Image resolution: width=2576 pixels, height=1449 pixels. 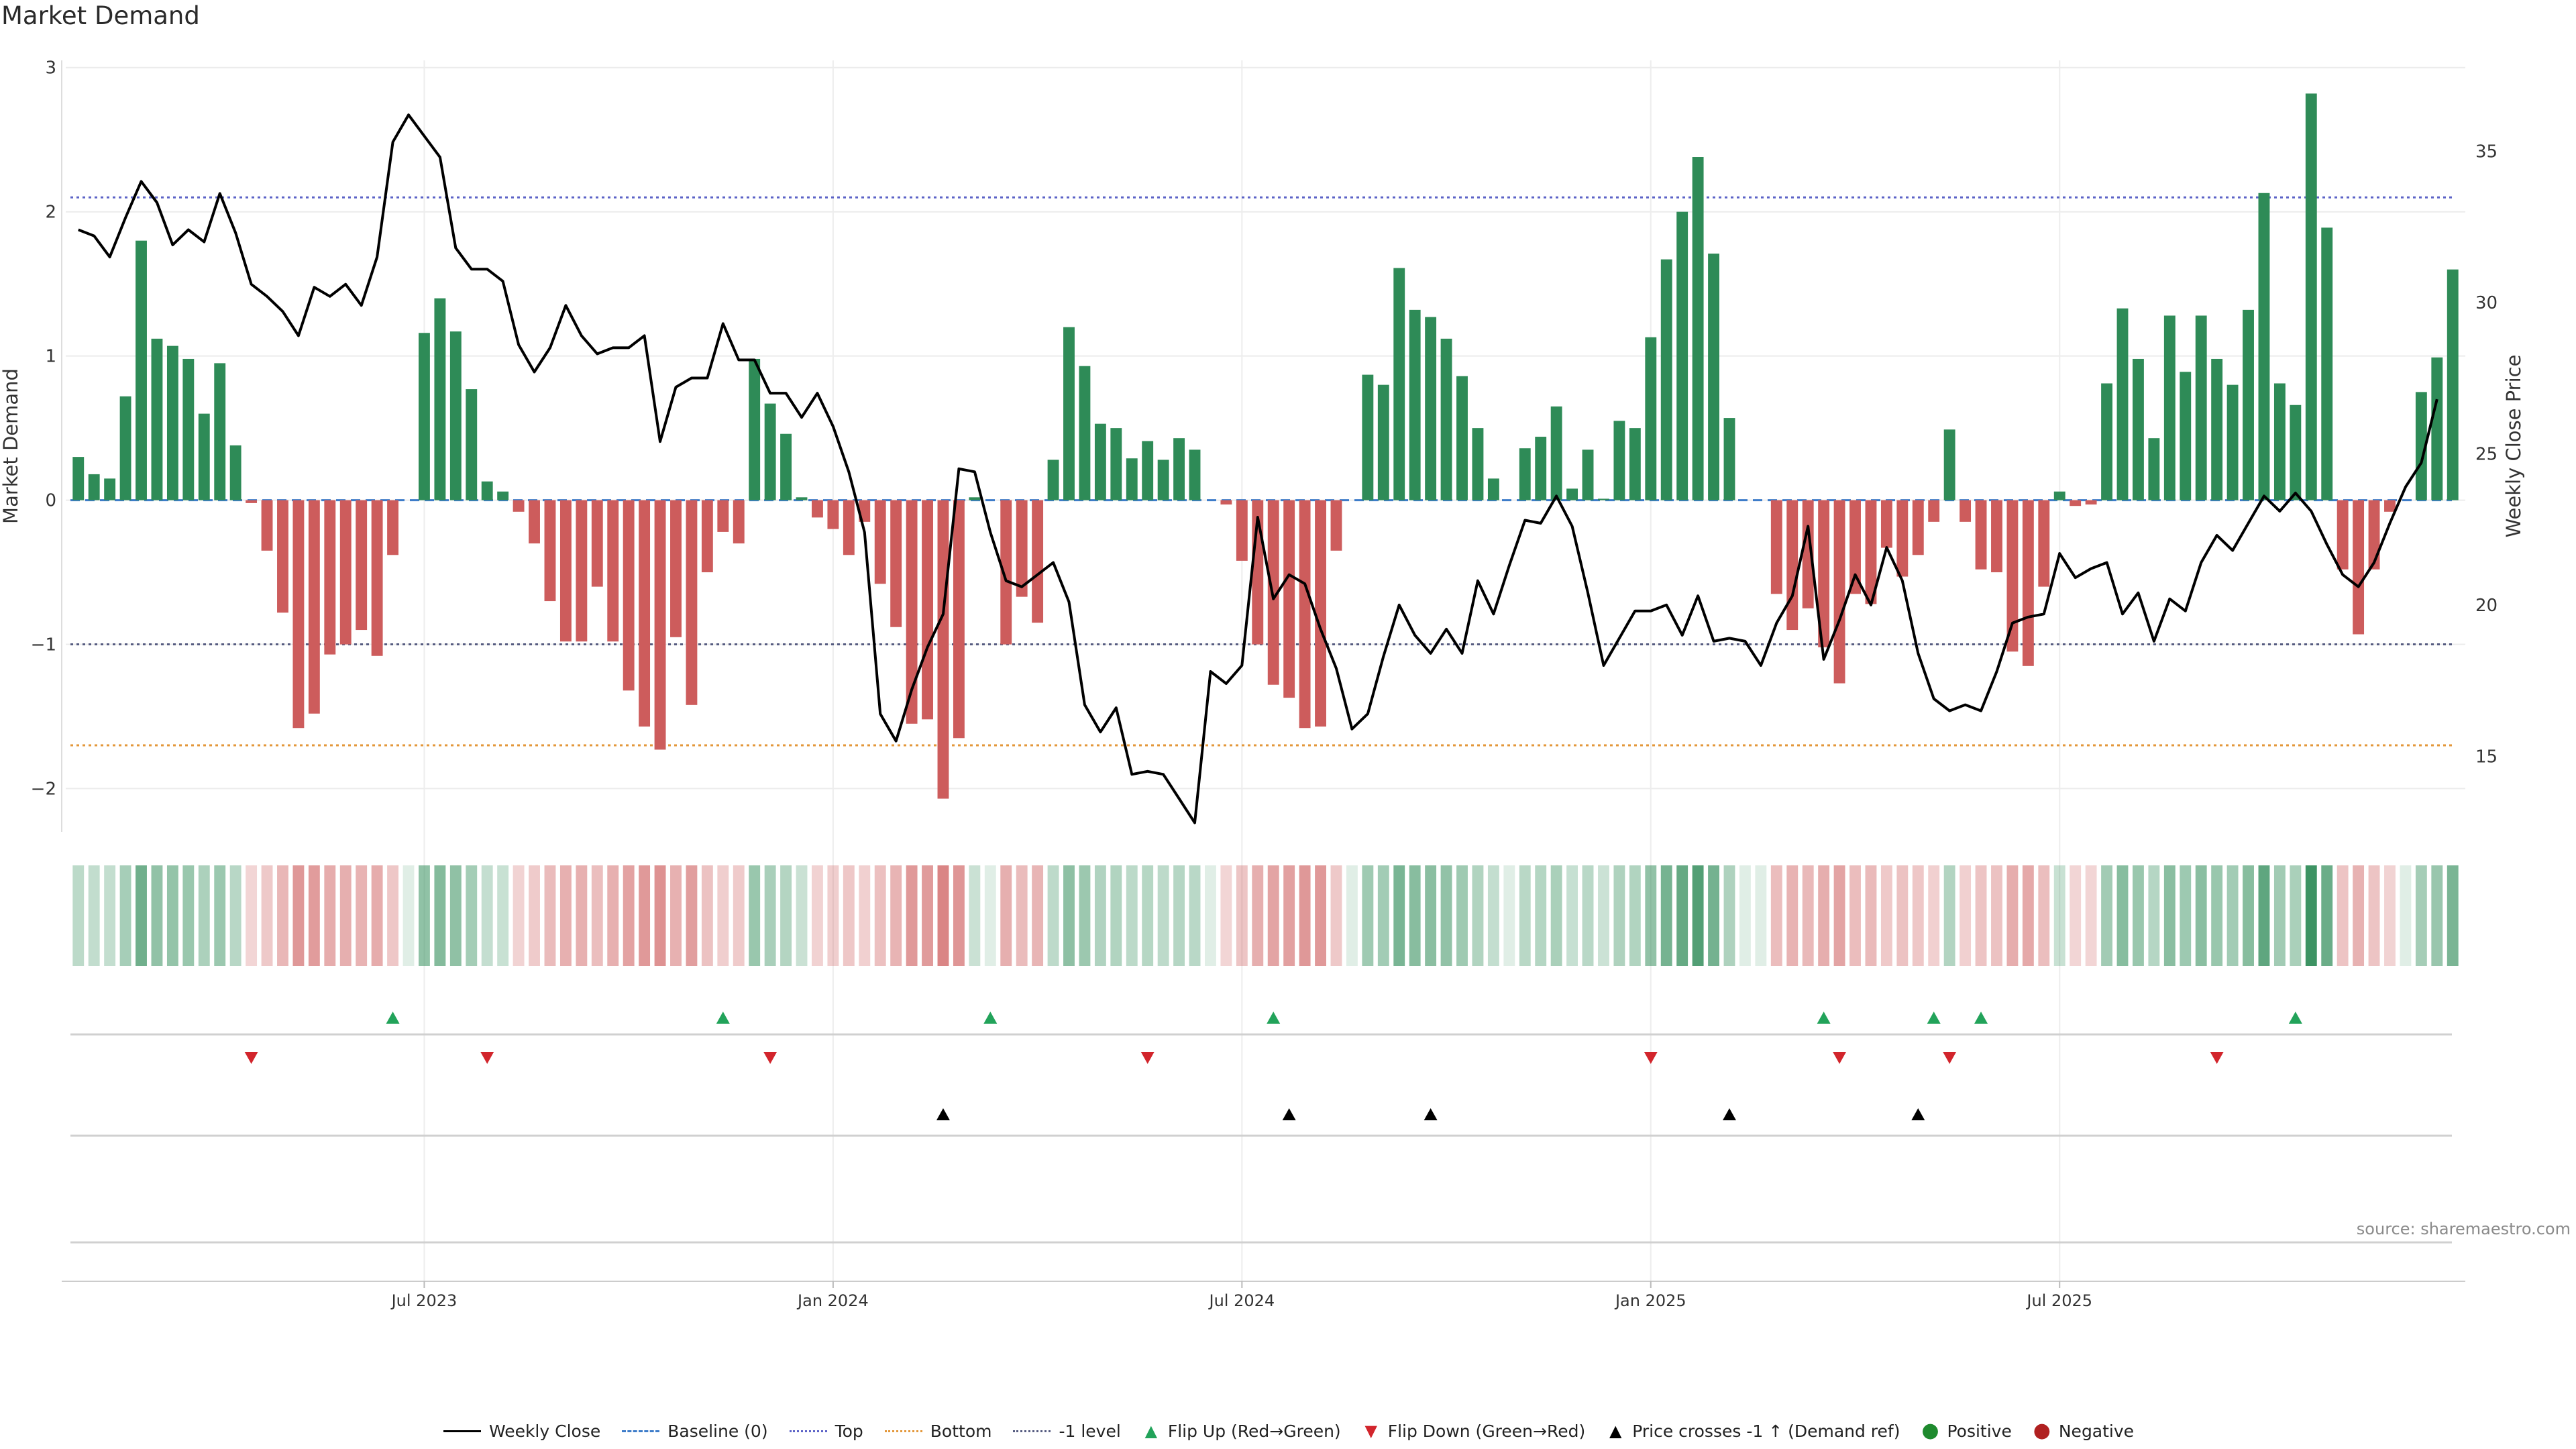 I want to click on legend-item-minus-one: -1 level, so click(x=1066, y=1431).